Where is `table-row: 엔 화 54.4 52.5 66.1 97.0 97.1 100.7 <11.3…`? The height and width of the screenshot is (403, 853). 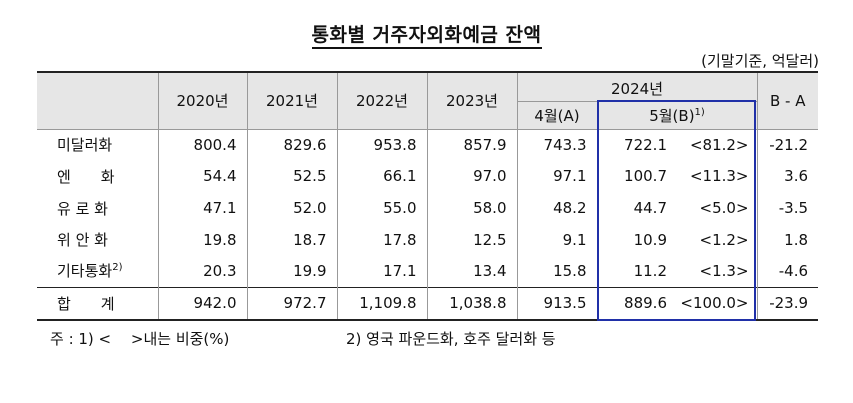 table-row: 엔 화 54.4 52.5 66.1 97.0 97.1 100.7 <11.3… is located at coordinates (428, 176).